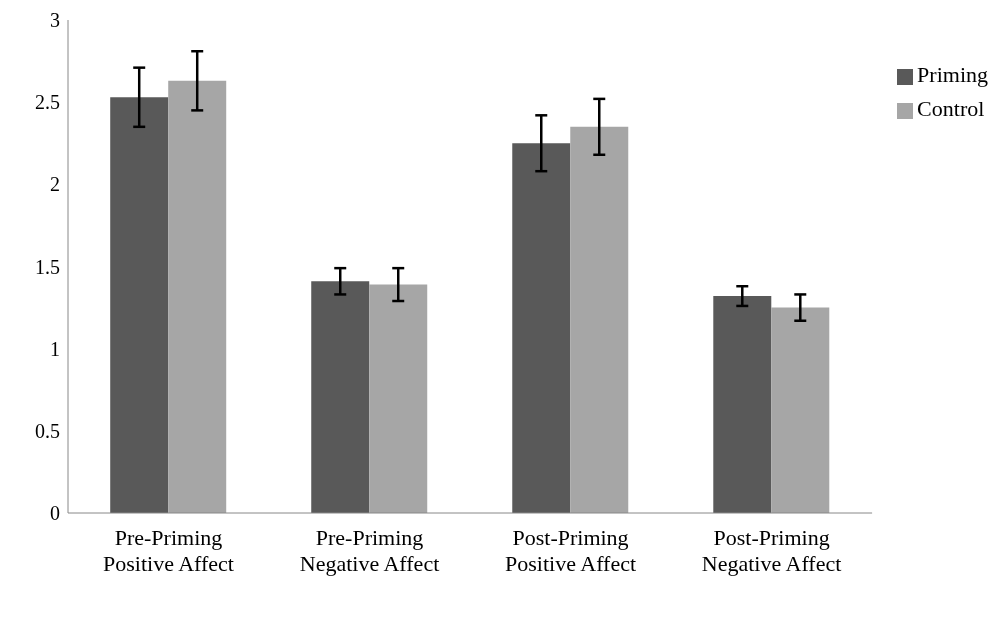 This screenshot has height=617, width=1007. I want to click on y-tick-label: 0, so click(55, 513).